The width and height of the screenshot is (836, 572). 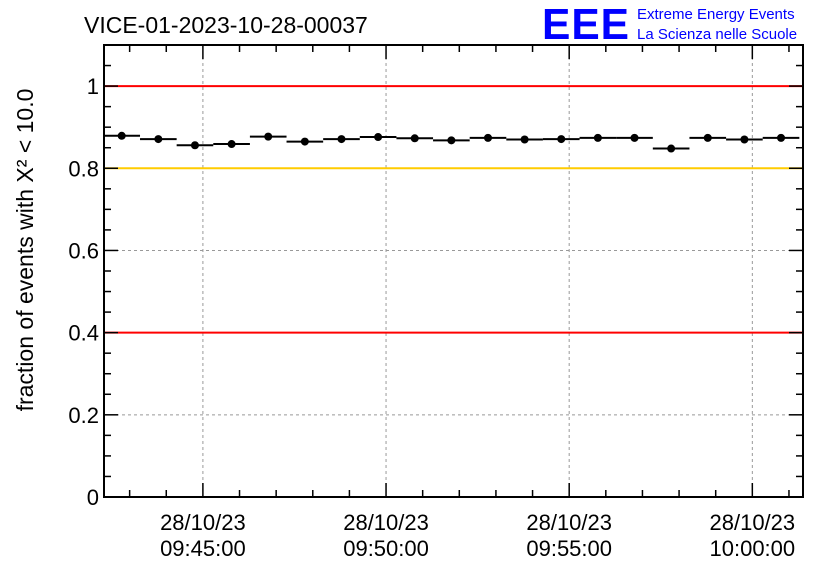 What do you see at coordinates (226, 25) in the screenshot?
I see `chart-title: VICE-01-2023-10-28-00037` at bounding box center [226, 25].